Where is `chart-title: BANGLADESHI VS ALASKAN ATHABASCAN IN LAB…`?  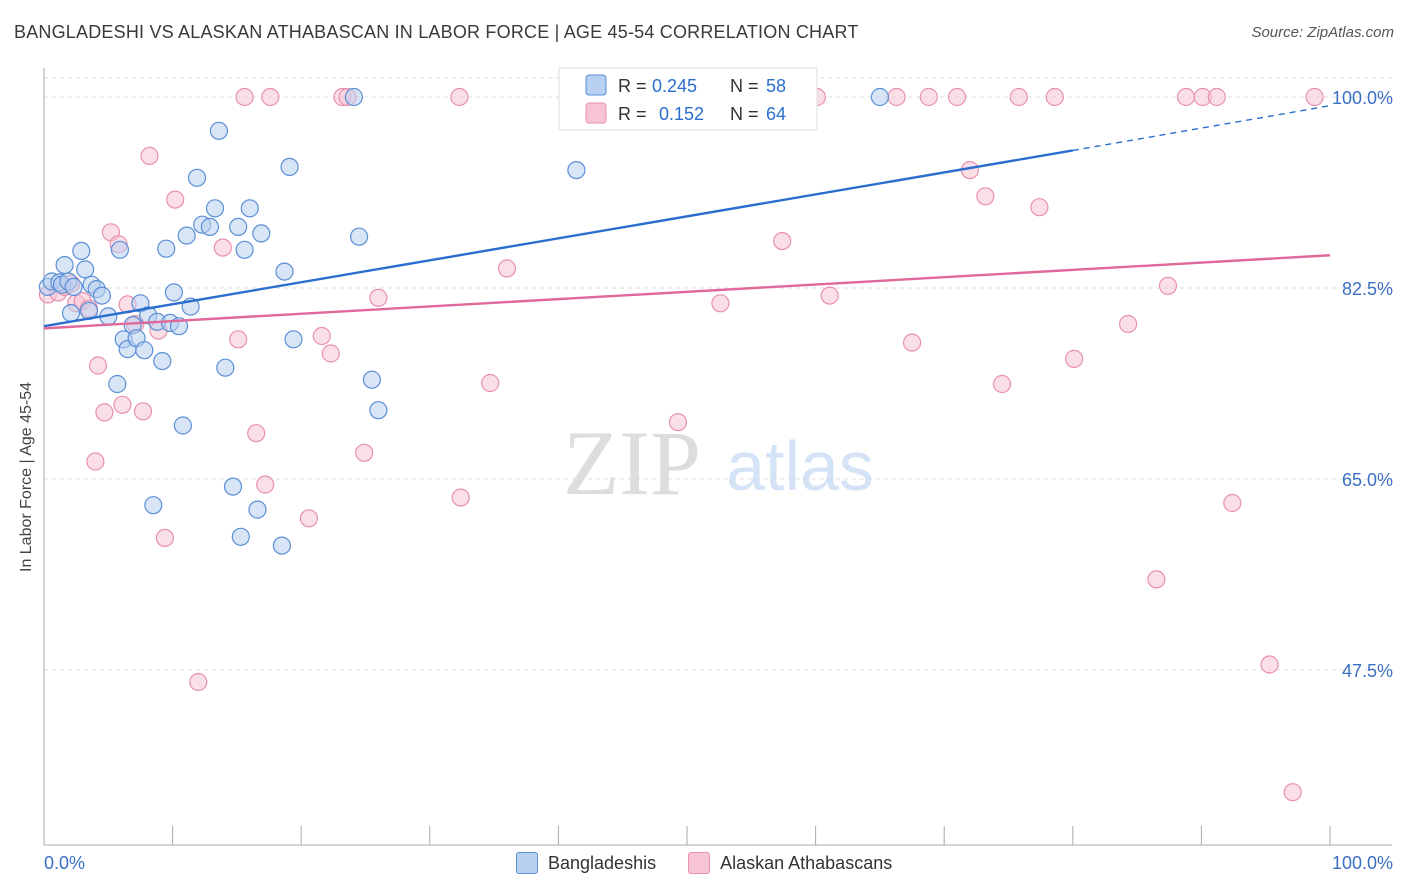
chart-title: BANGLADESHI VS ALASKAN ATHABASCAN IN LAB… is located at coordinates (436, 32).